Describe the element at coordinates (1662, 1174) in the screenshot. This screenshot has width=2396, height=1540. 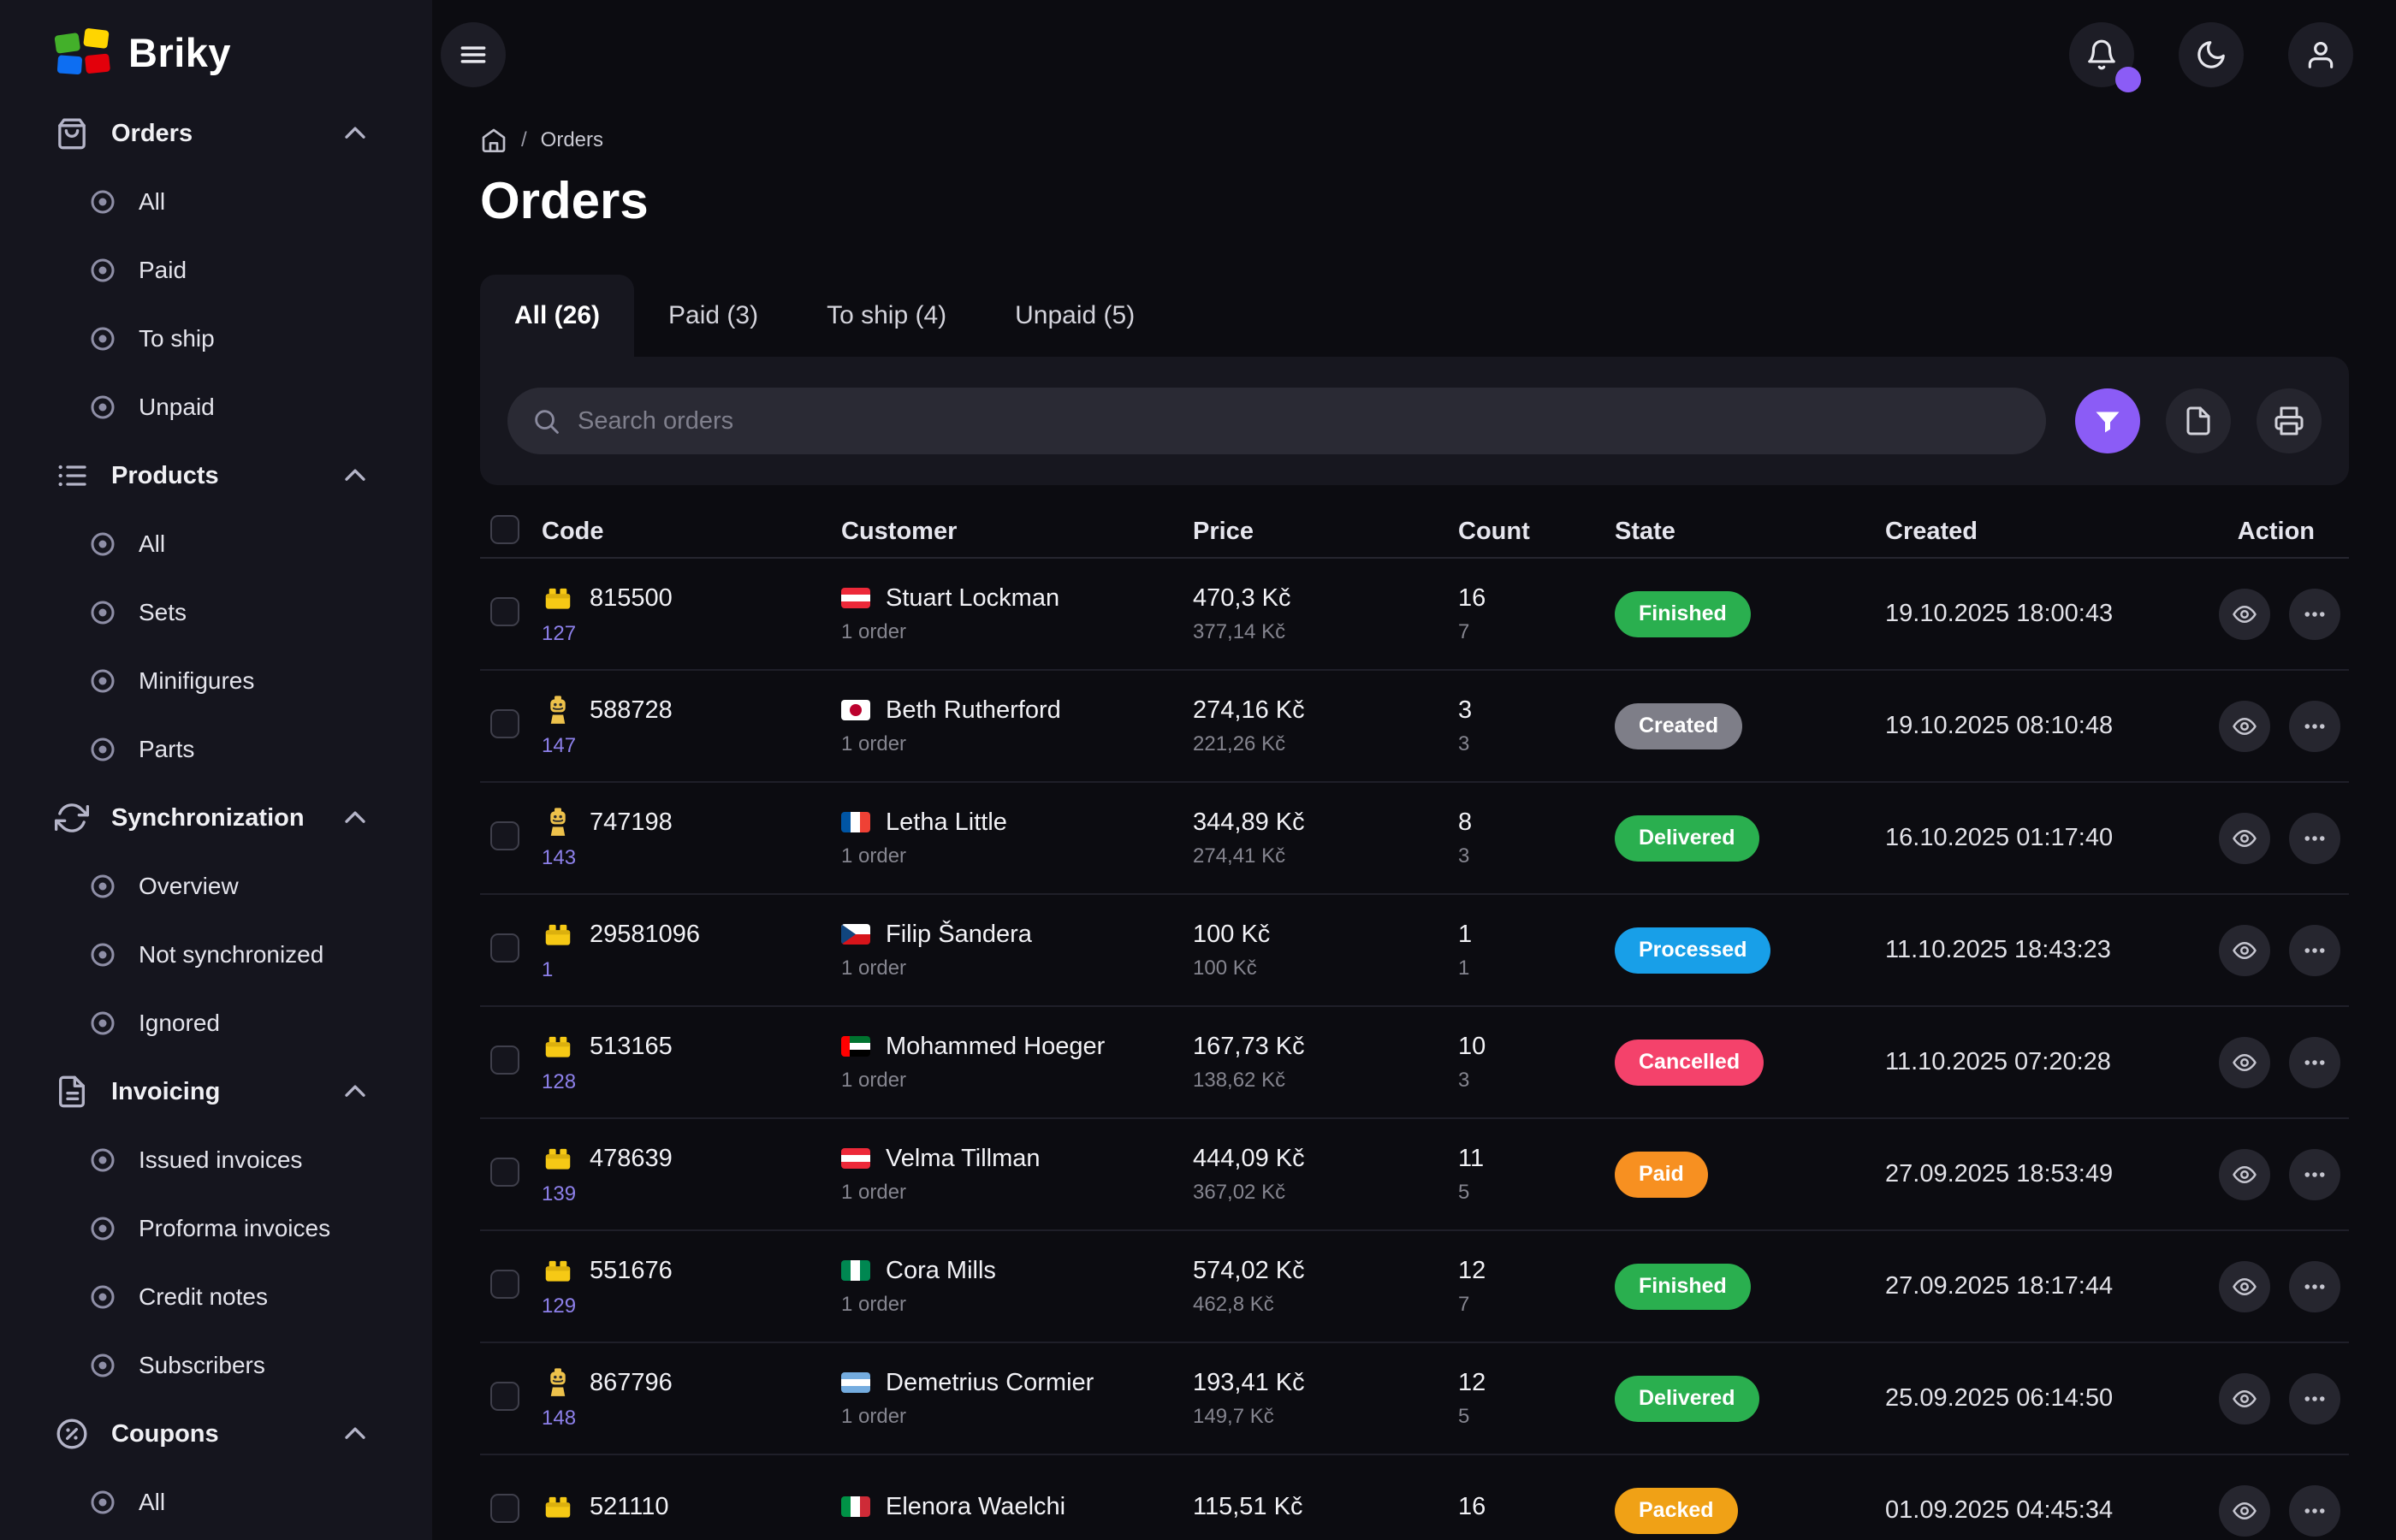
I see `status-badge: Paid` at that location.